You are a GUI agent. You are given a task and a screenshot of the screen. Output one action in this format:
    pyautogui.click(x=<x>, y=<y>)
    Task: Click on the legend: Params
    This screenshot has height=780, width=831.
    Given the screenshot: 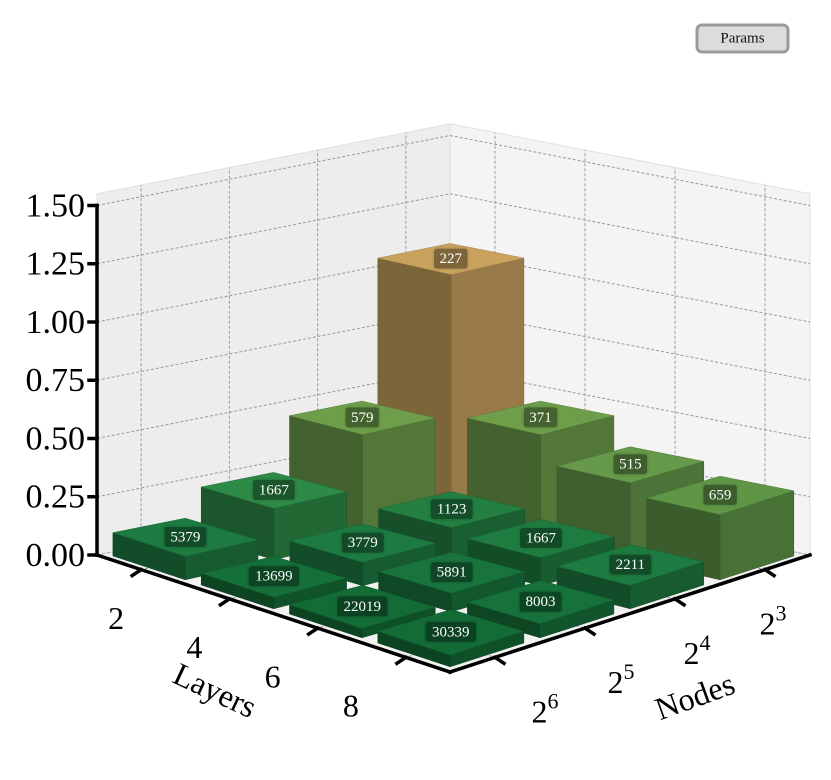 What is the action you would take?
    pyautogui.click(x=742, y=38)
    